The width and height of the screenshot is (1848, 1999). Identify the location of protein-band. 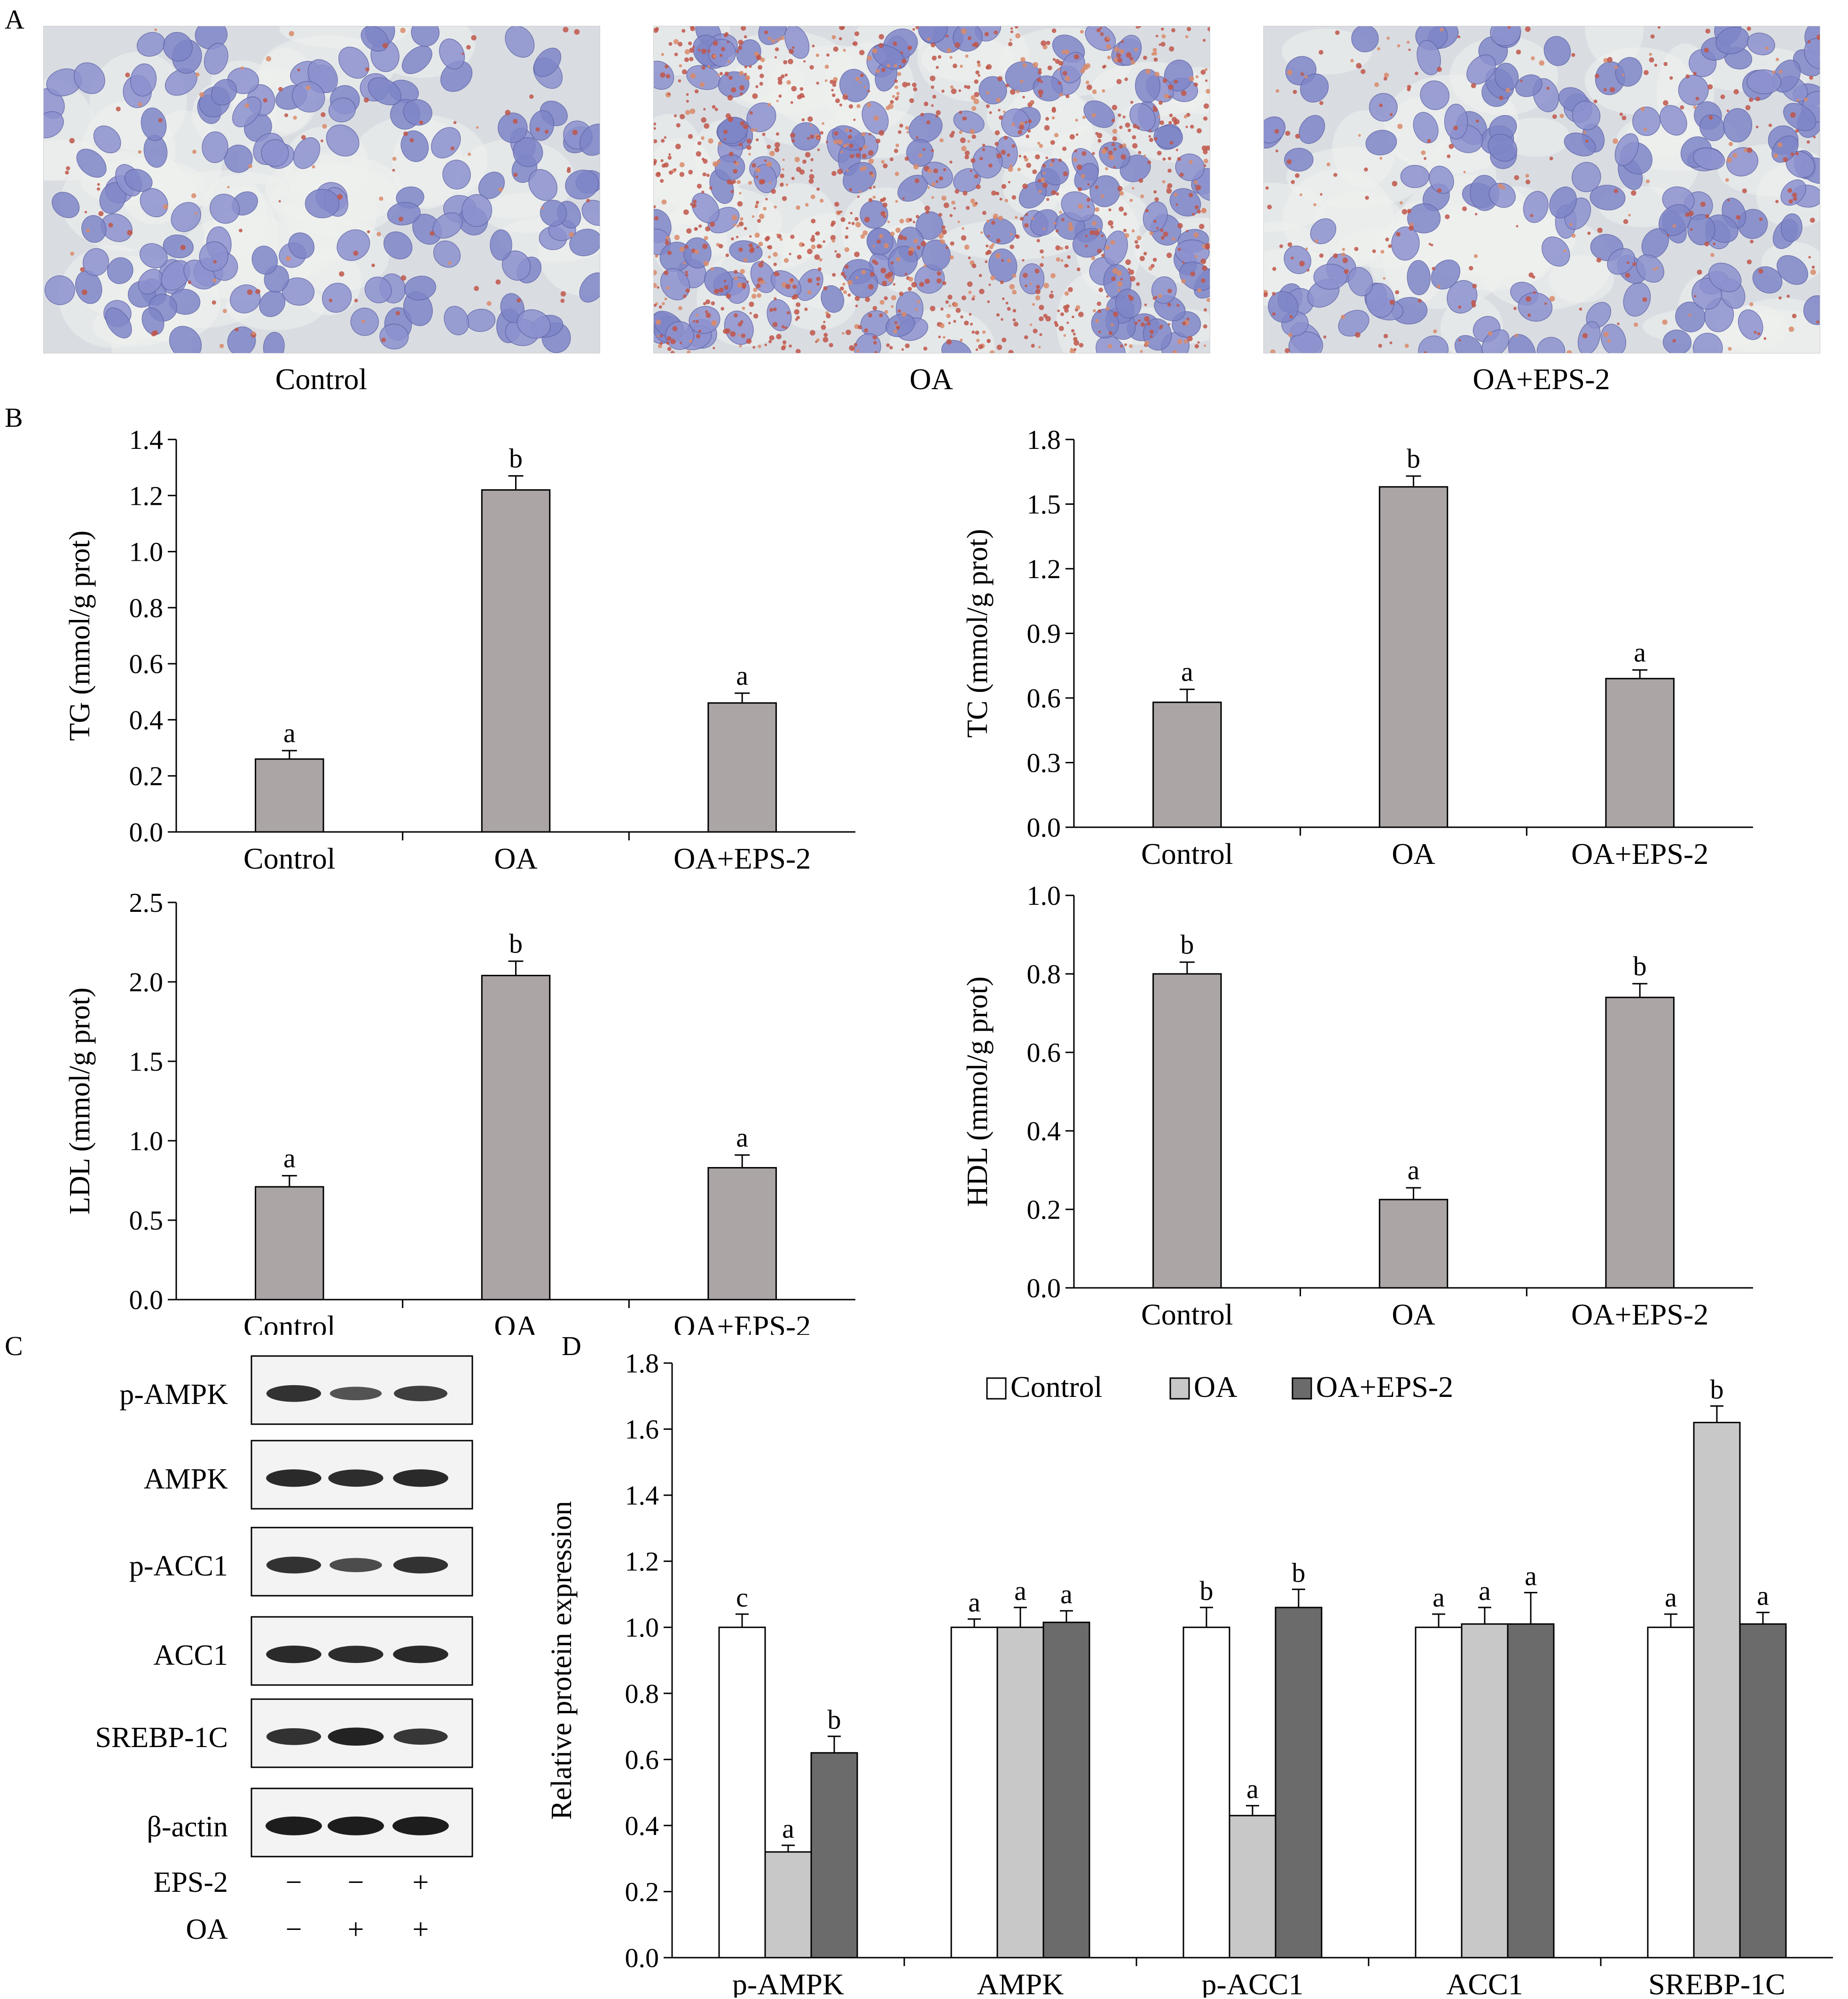
(356, 1655).